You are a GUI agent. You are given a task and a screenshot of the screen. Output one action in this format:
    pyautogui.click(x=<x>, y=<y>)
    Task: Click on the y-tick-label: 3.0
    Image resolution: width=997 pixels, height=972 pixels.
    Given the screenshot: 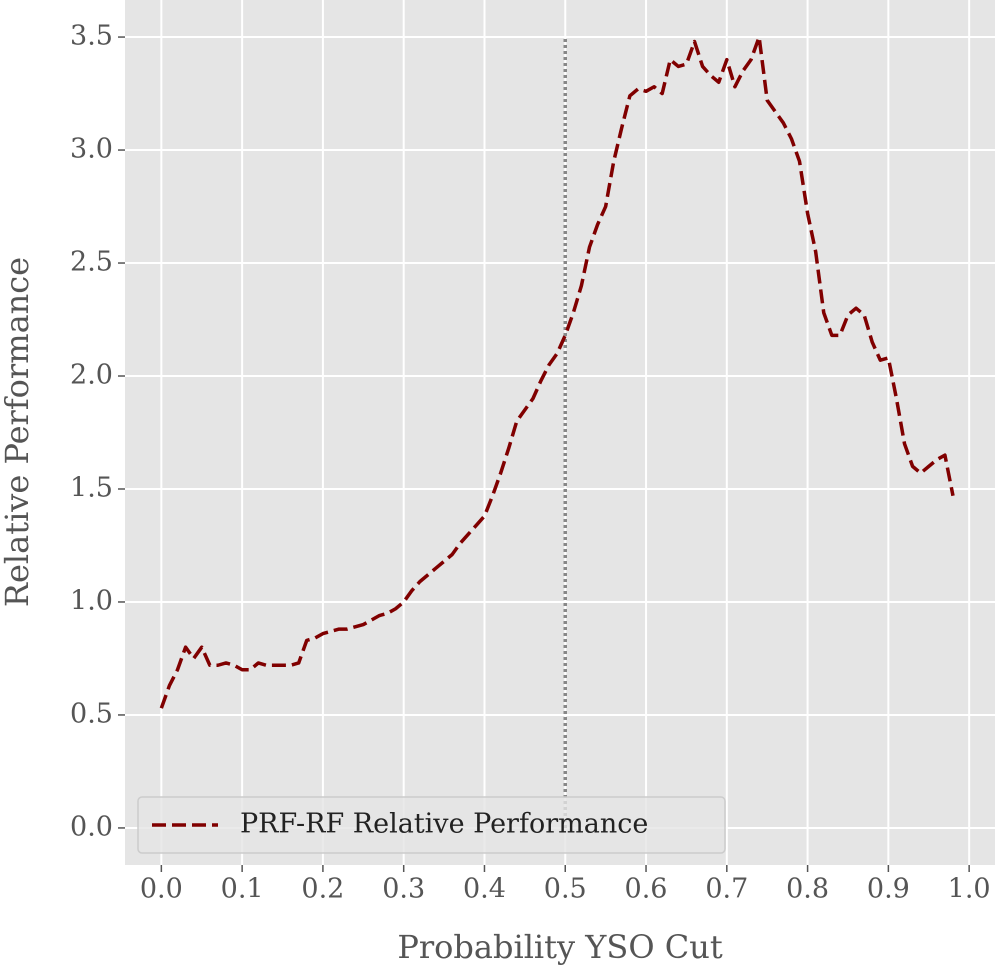 What is the action you would take?
    pyautogui.click(x=91, y=149)
    